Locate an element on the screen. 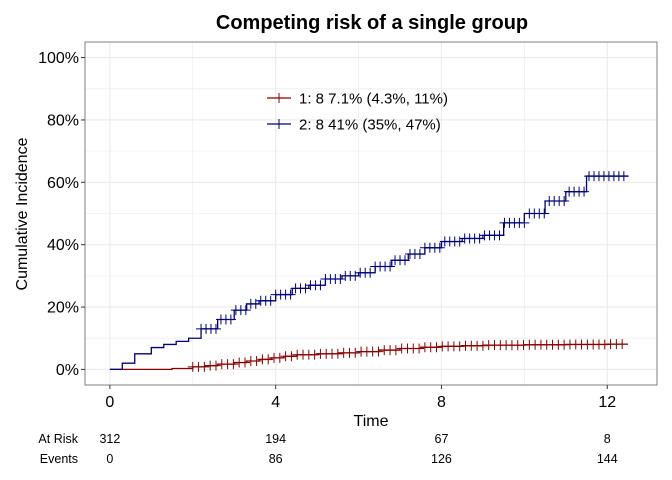 Image resolution: width=672 pixels, height=480 pixels. risk-table-value: 312 is located at coordinates (109, 439).